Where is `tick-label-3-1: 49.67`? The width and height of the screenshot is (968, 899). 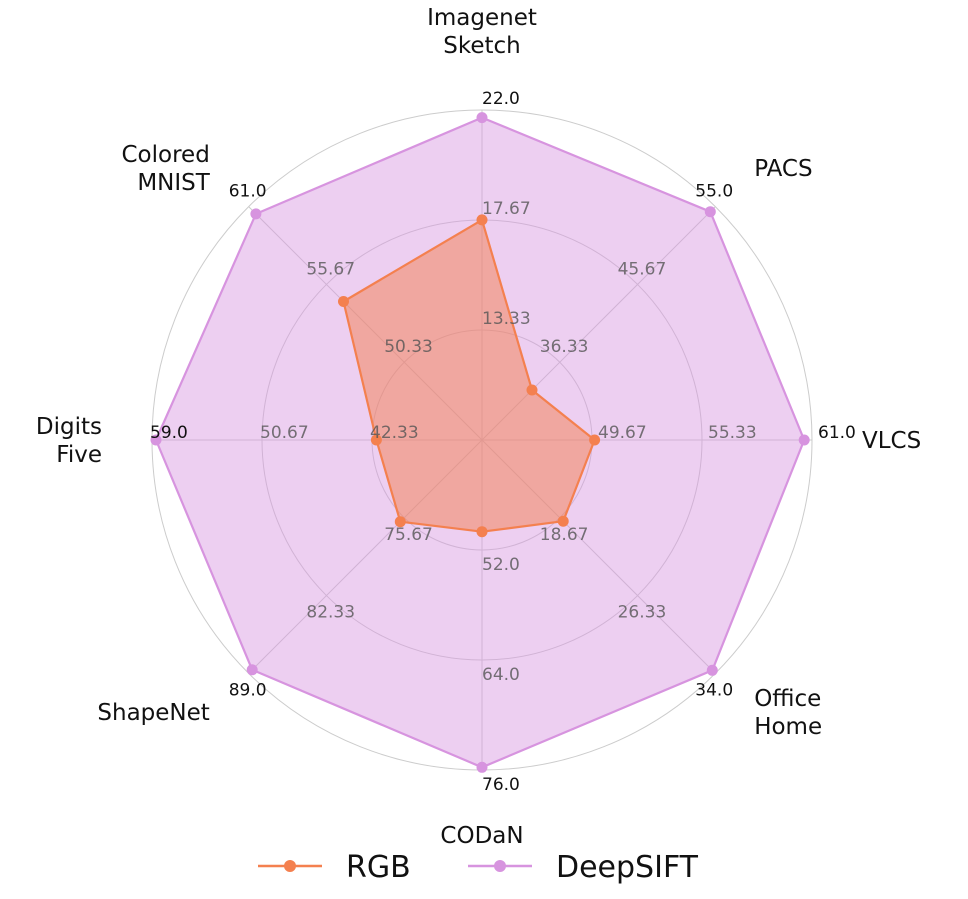 tick-label-3-1: 49.67 is located at coordinates (622, 433).